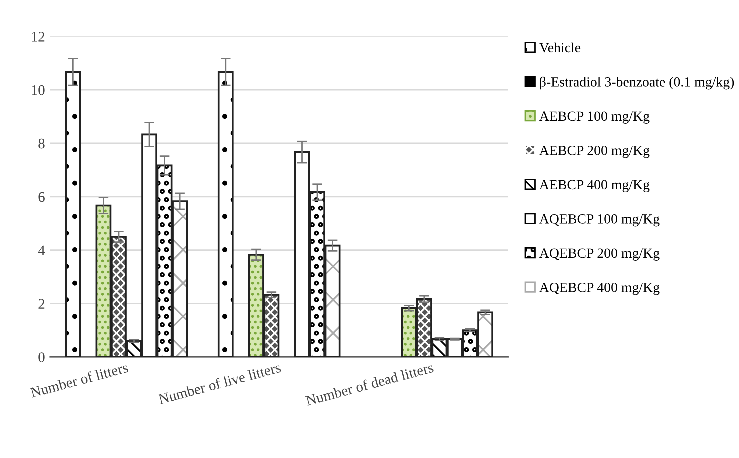 The width and height of the screenshot is (739, 458). Describe the element at coordinates (560, 47) in the screenshot. I see `legend-label: Vehicle` at that location.